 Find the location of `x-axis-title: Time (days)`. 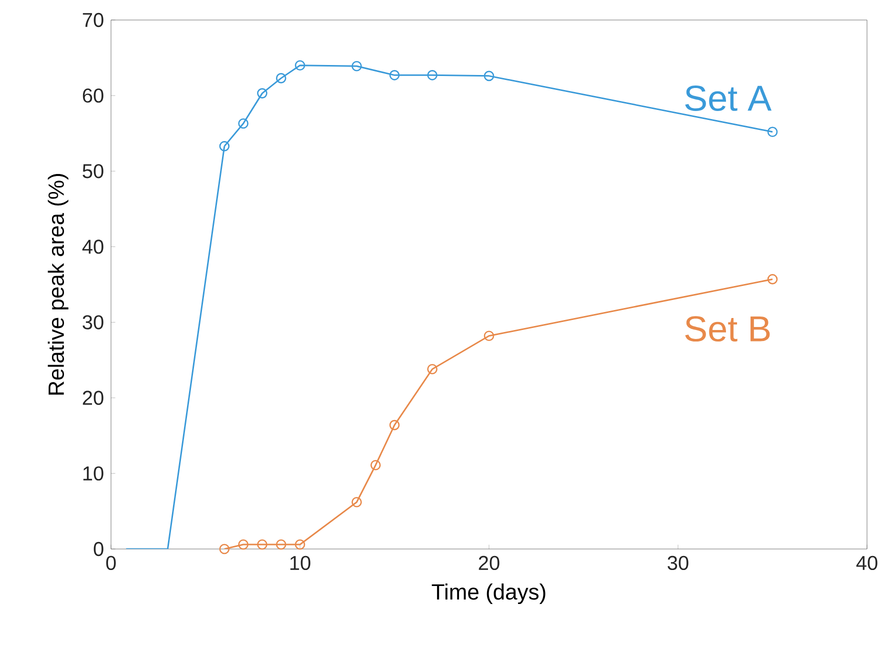

x-axis-title: Time (days) is located at coordinates (489, 594).